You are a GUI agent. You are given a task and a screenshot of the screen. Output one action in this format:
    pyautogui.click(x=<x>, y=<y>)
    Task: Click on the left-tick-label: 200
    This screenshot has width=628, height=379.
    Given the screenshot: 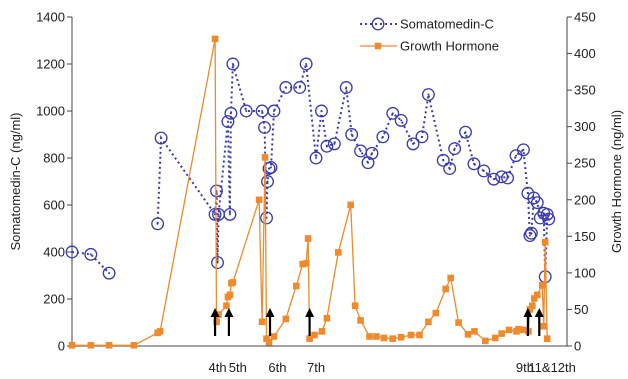 What is the action you would take?
    pyautogui.click(x=54, y=299)
    